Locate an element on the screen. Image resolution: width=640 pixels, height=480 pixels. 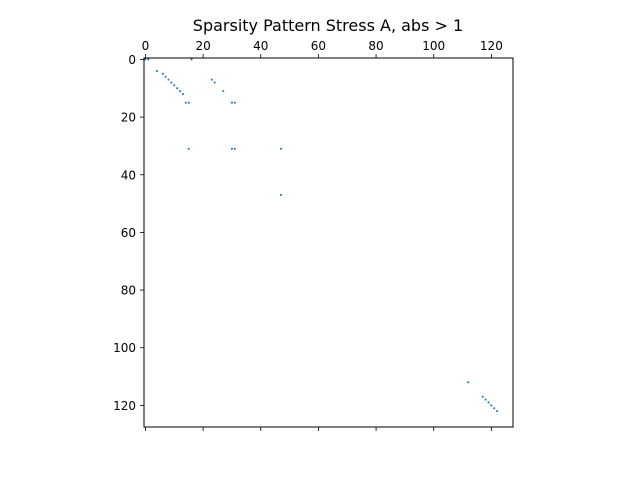
x-tick-label: 120 is located at coordinates (491, 46).